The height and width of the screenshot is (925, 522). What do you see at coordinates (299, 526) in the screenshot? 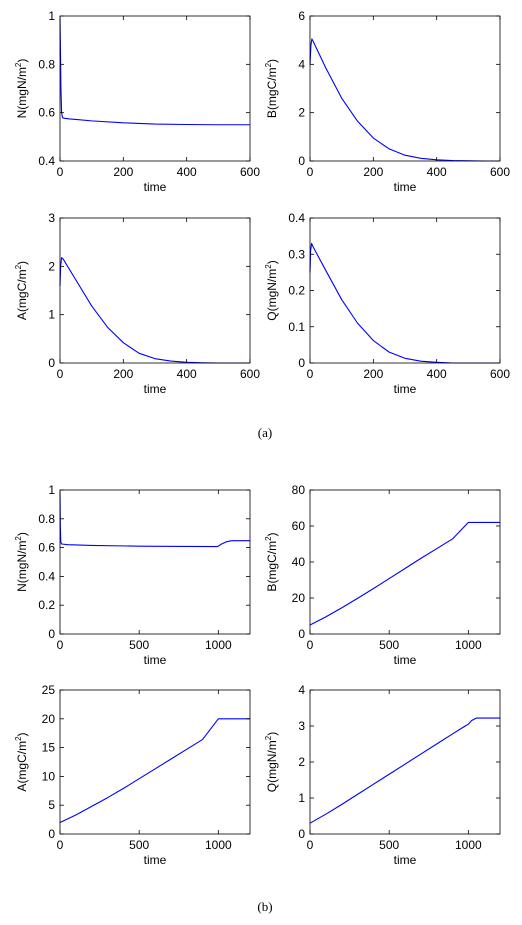
I see `y-tick-label: 60` at bounding box center [299, 526].